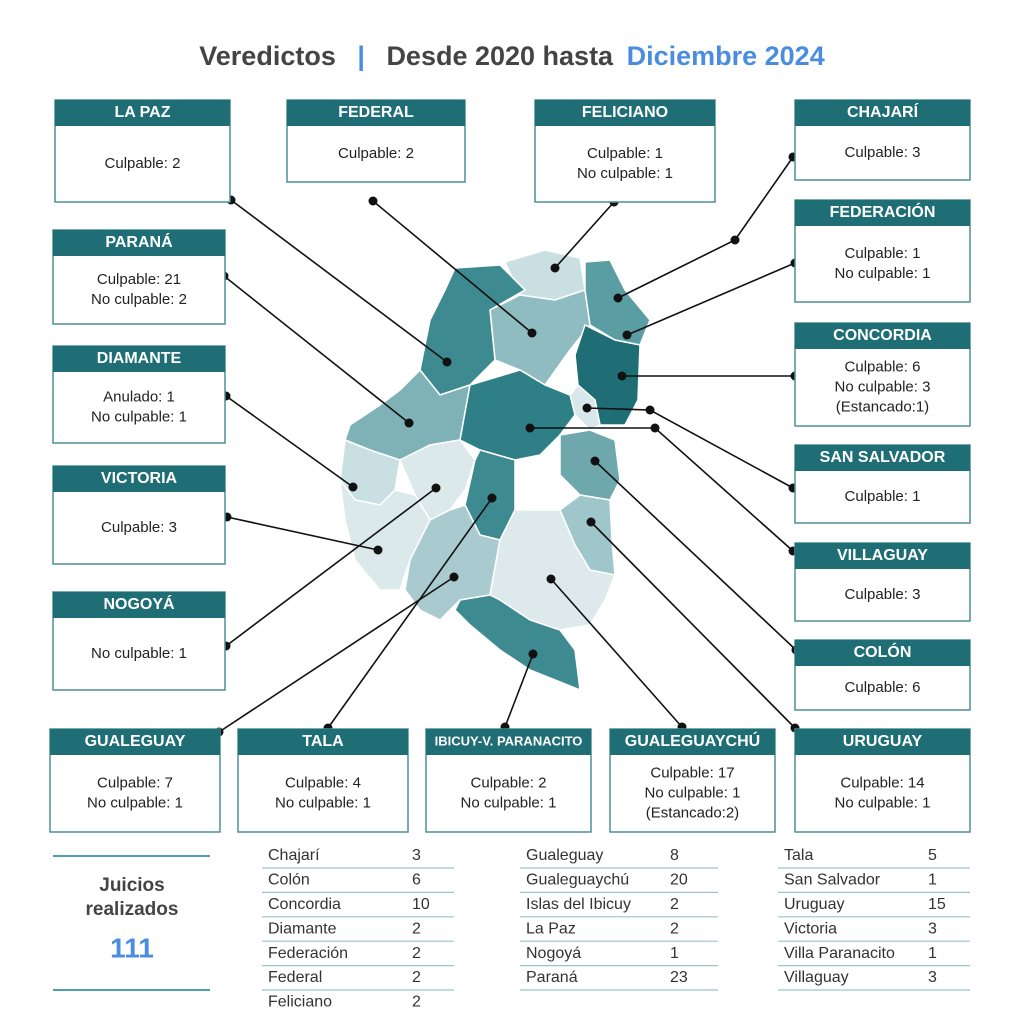 Image resolution: width=1024 pixels, height=1024 pixels. I want to click on department-box: TALA Culpable: 4 No culpable: 1, so click(323, 780).